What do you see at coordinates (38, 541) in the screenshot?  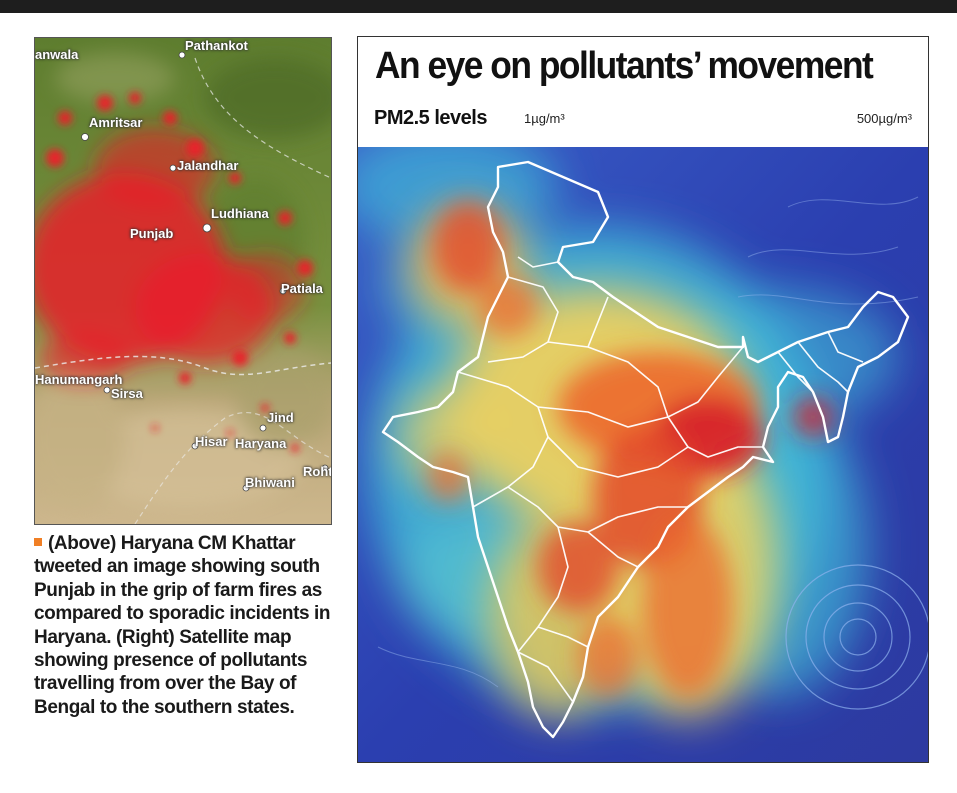 I see `caption-bullet` at bounding box center [38, 541].